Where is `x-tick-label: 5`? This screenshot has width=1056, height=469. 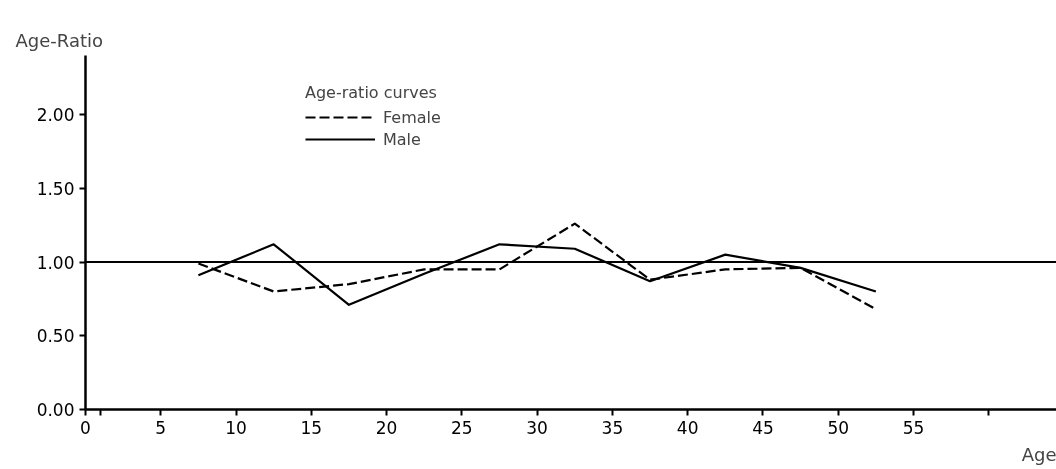 x-tick-label: 5 is located at coordinates (161, 427).